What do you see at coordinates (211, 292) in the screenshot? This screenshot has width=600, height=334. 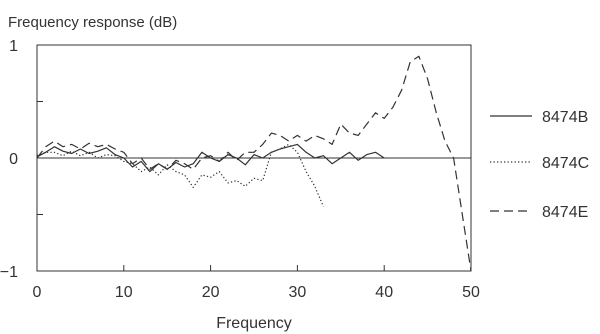 I see `x-tick-label: 20` at bounding box center [211, 292].